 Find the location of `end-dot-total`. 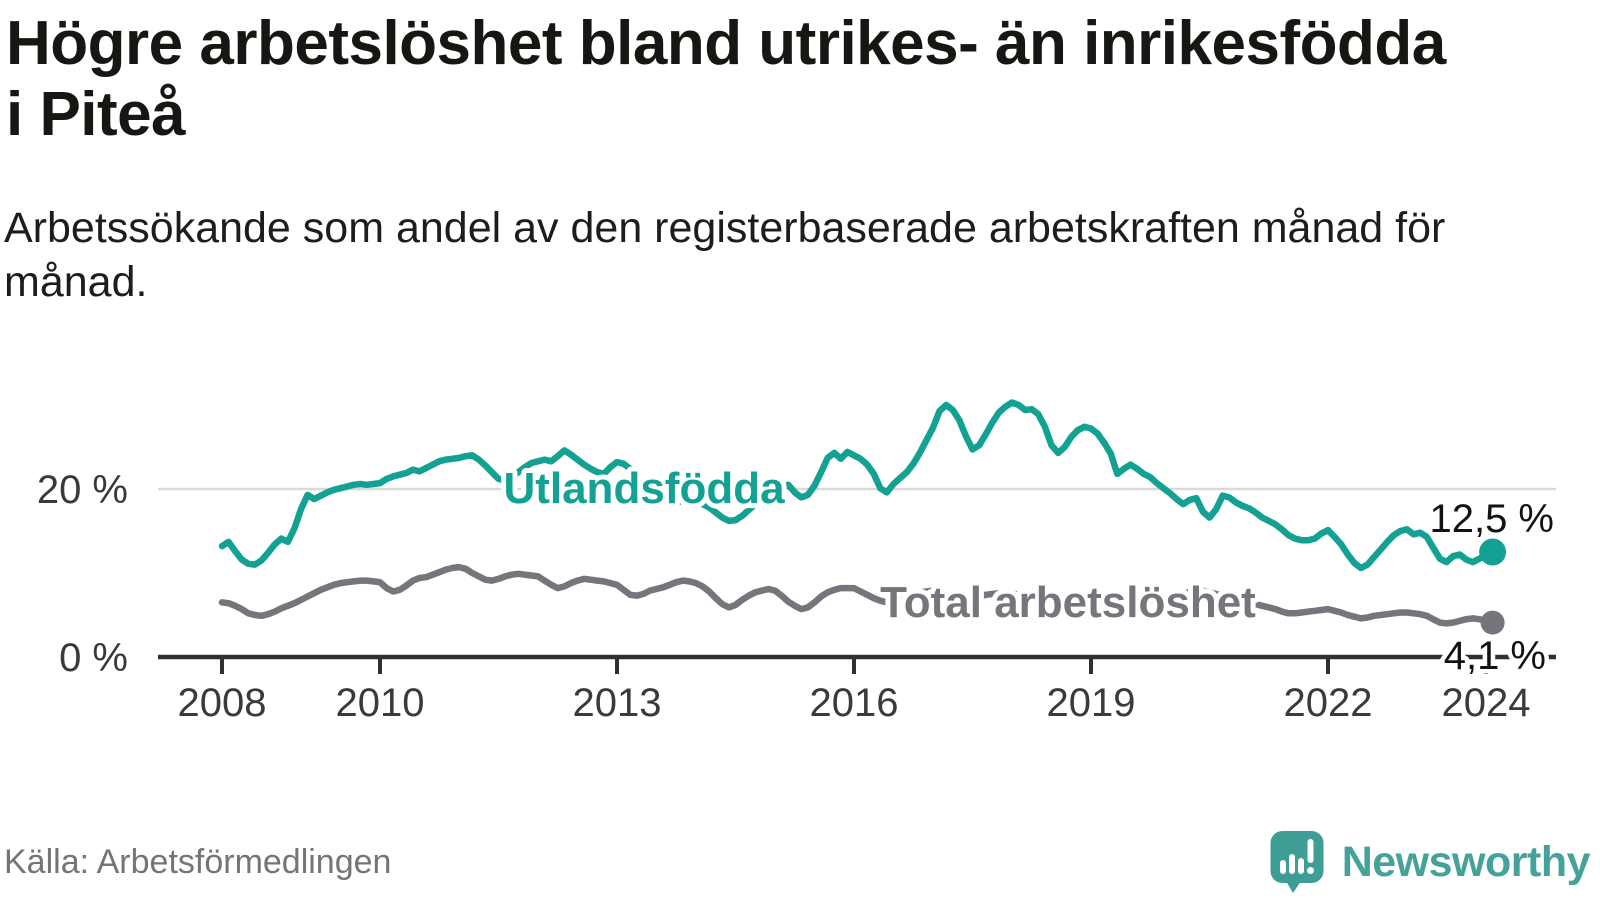

end-dot-total is located at coordinates (1492, 622).